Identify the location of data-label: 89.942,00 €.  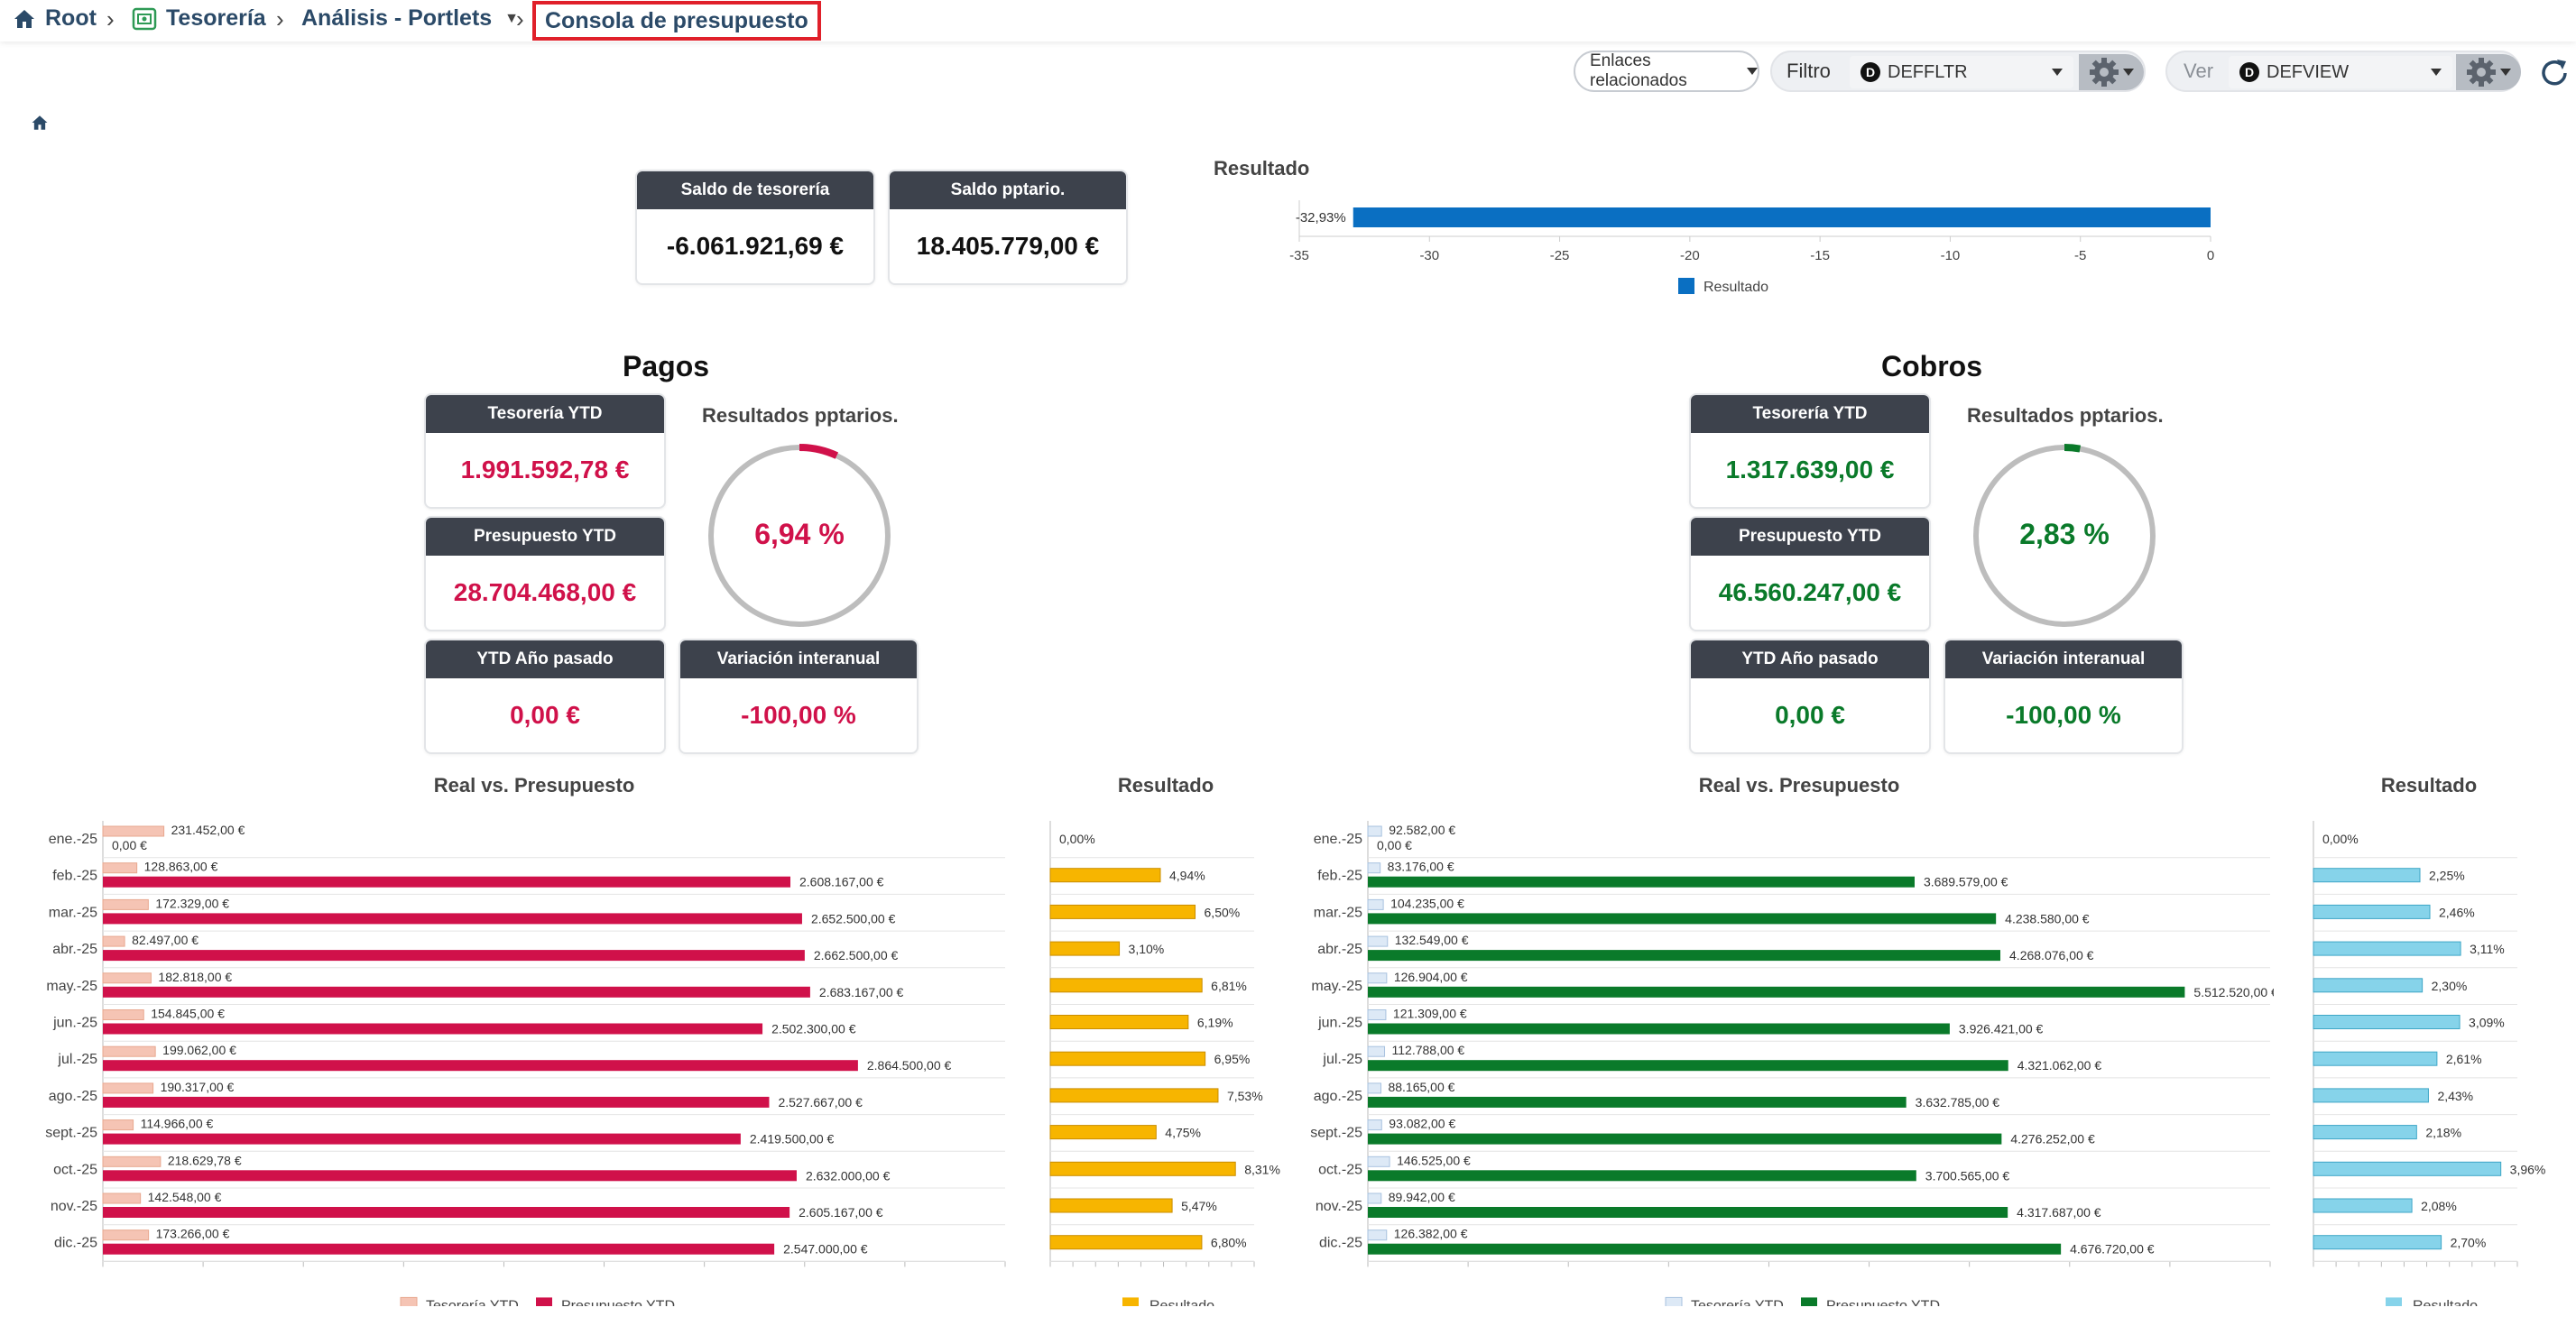
(1422, 1197).